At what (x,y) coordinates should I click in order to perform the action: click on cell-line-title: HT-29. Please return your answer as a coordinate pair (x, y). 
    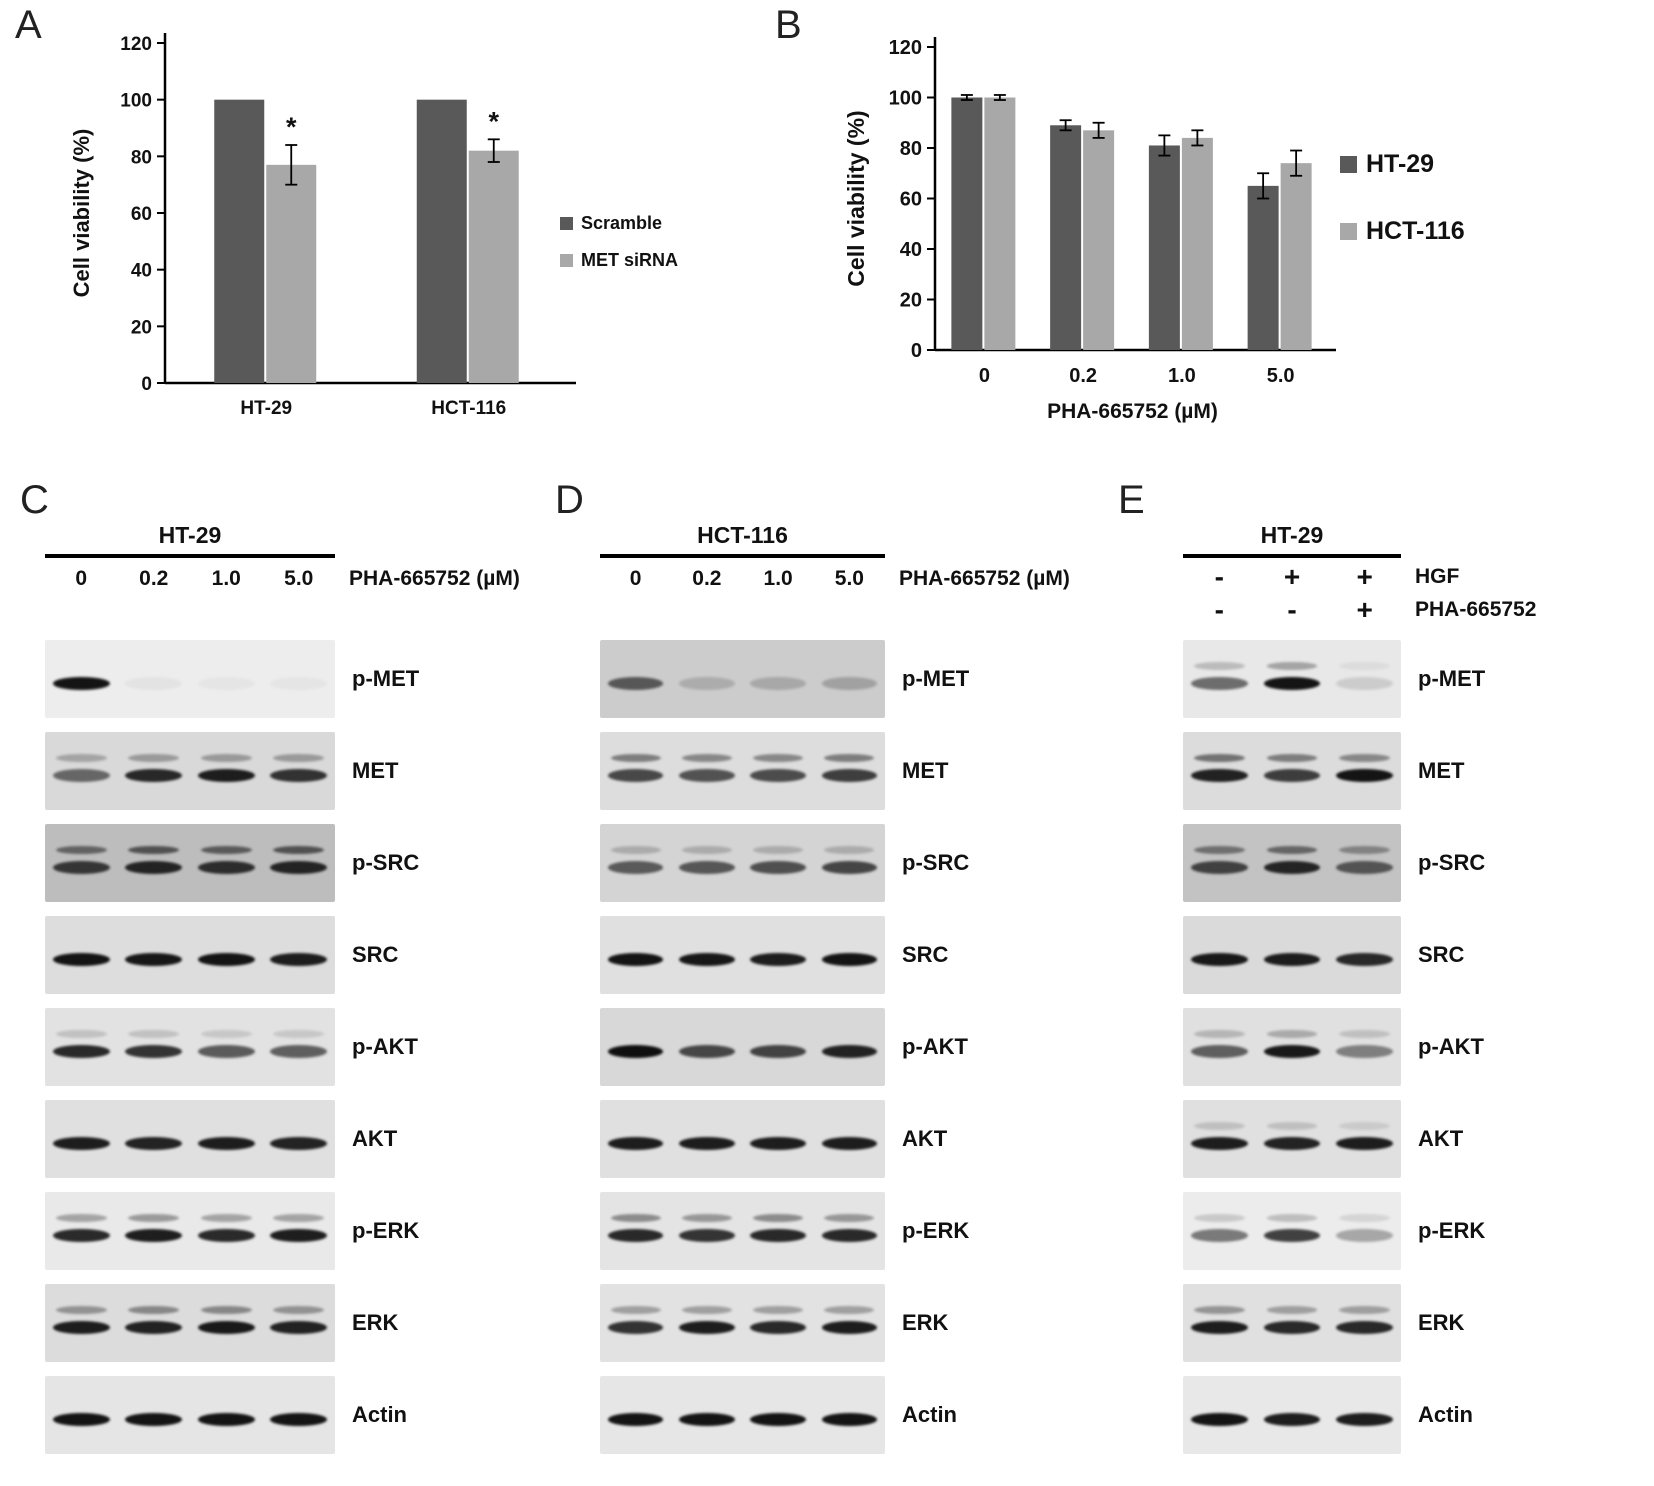
    Looking at the image, I should click on (190, 540).